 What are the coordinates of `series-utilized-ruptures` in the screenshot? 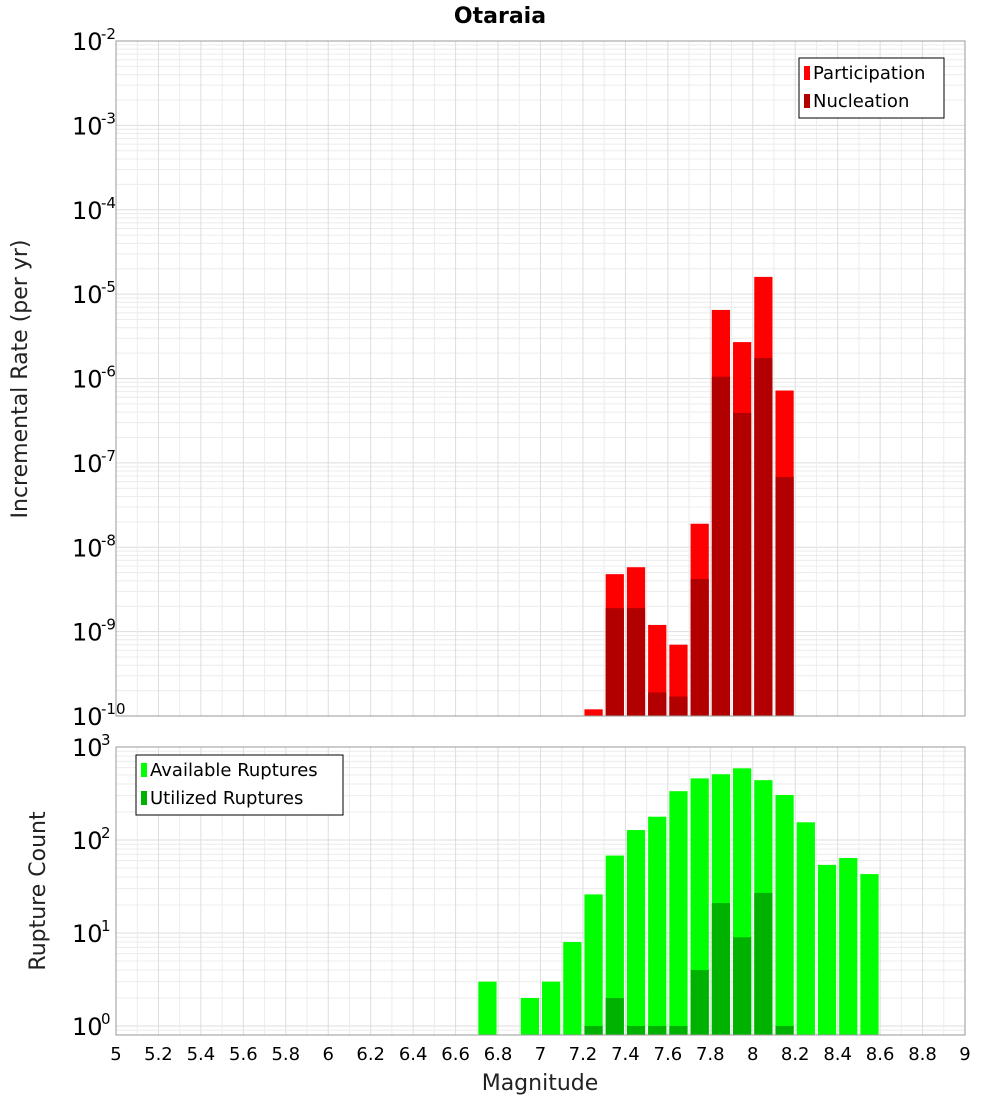 It's located at (689, 963).